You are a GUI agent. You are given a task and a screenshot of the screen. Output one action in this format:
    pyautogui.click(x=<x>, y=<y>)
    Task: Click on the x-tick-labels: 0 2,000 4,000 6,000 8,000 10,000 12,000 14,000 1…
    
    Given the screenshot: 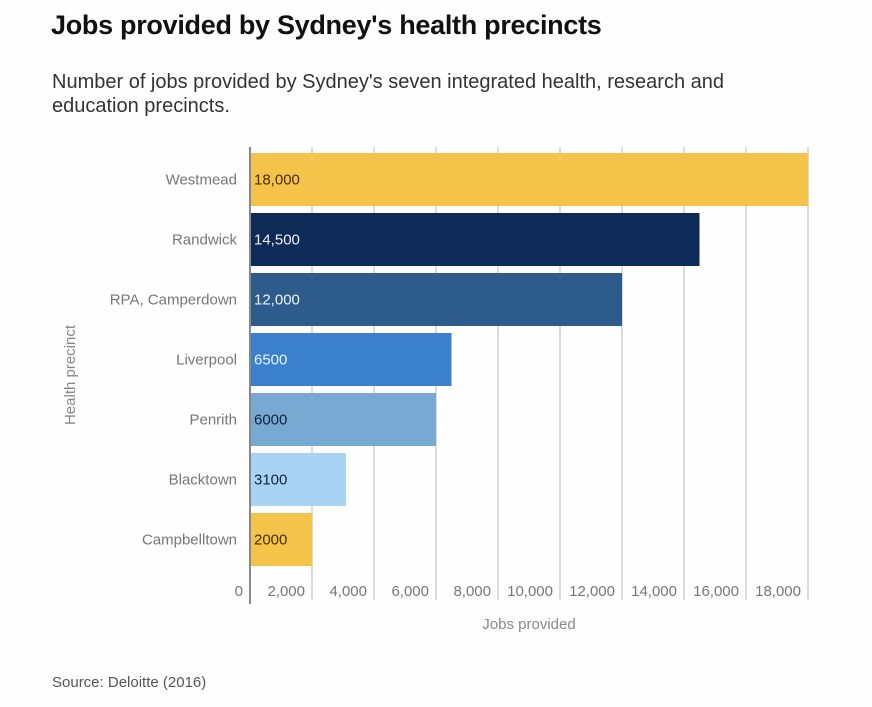 What is the action you would take?
    pyautogui.click(x=518, y=591)
    